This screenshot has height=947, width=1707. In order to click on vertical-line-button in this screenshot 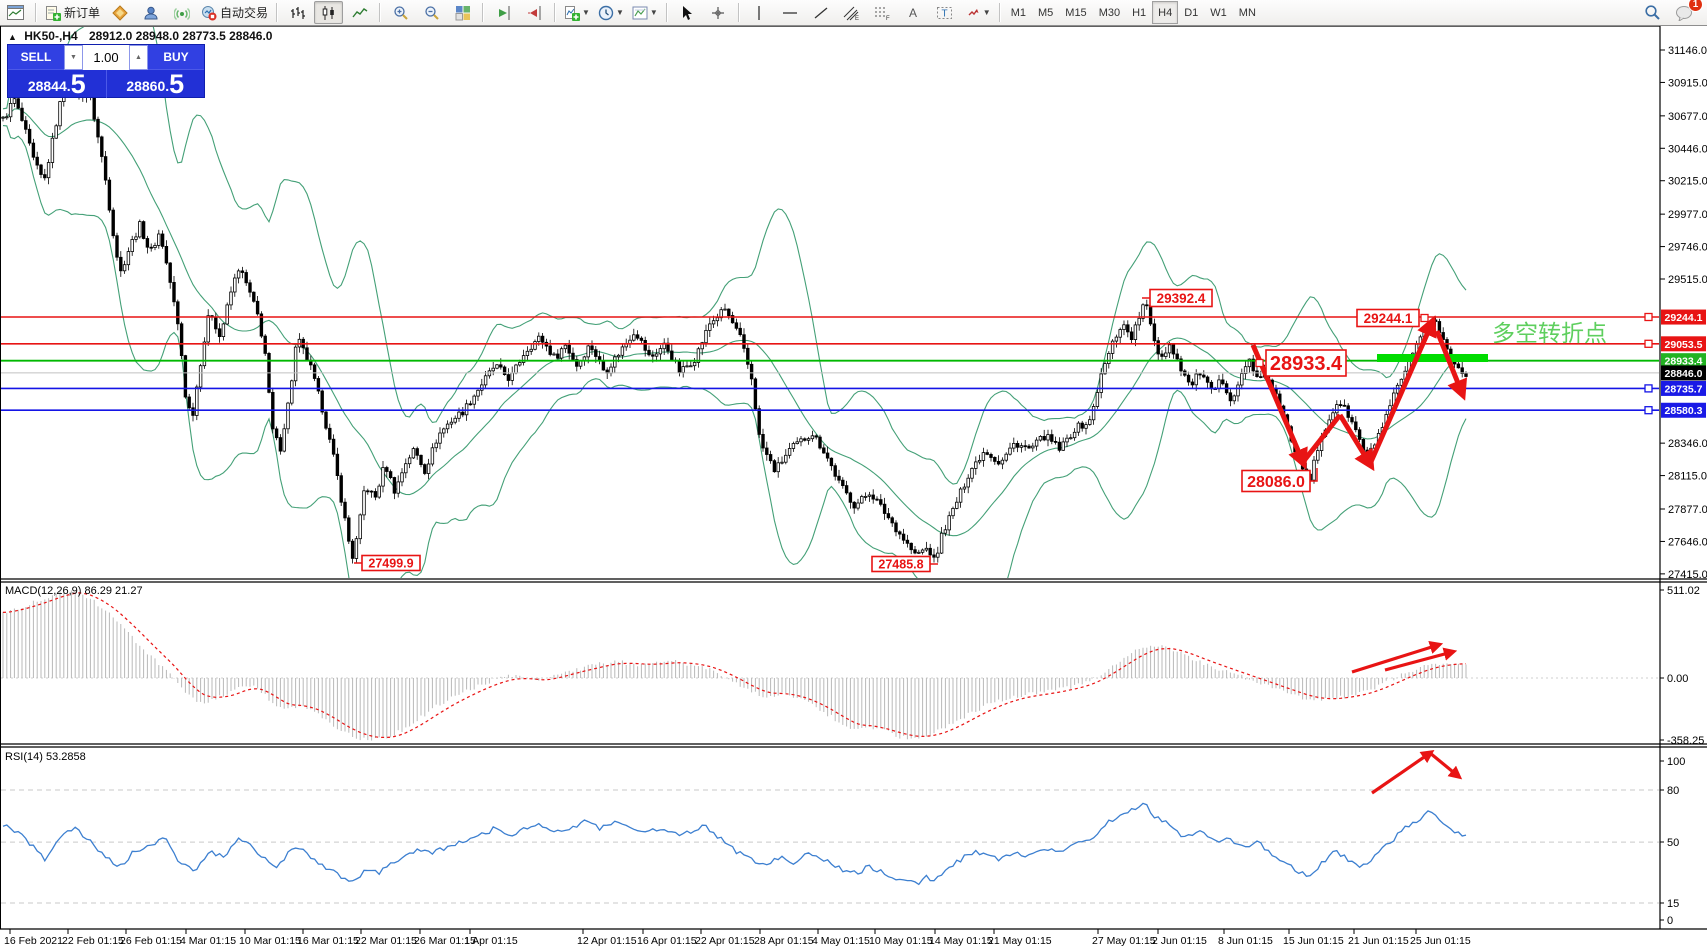, I will do `click(759, 12)`.